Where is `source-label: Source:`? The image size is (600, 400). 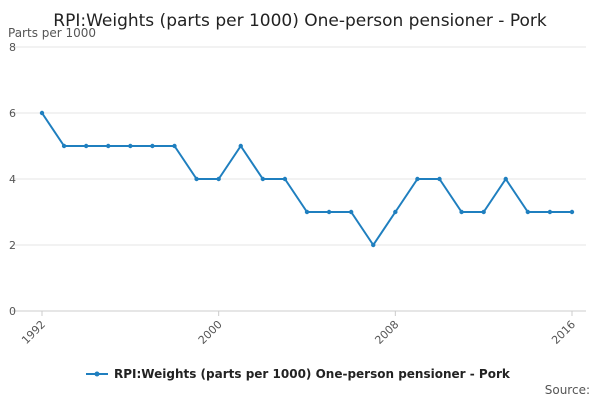
source-label: Source: is located at coordinates (567, 390).